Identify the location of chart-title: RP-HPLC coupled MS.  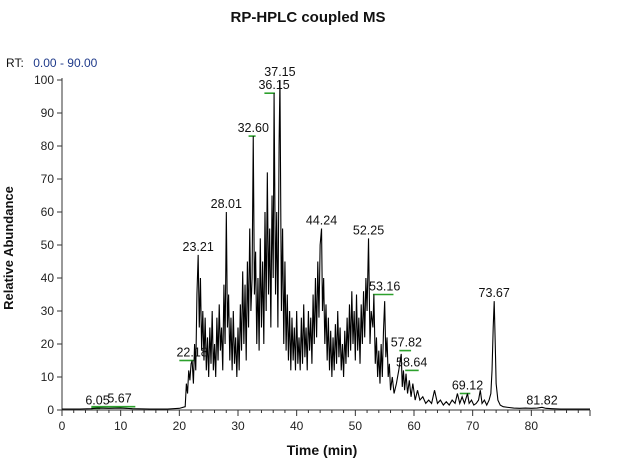
(307, 17).